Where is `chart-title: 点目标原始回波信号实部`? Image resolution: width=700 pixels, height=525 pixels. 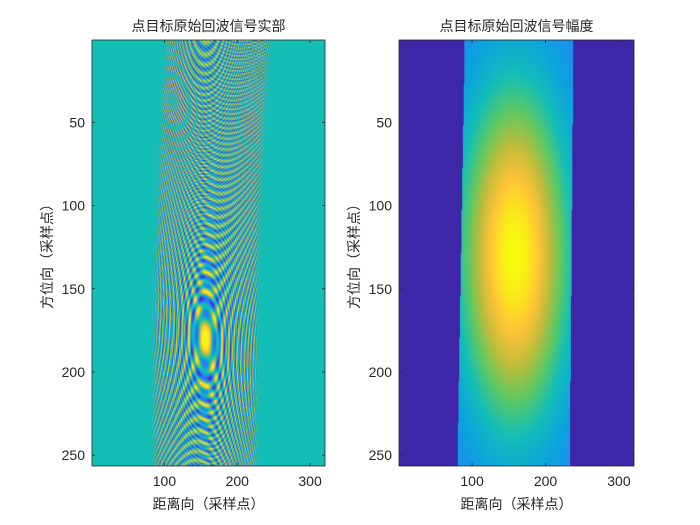
chart-title: 点目标原始回波信号实部 is located at coordinates (209, 27).